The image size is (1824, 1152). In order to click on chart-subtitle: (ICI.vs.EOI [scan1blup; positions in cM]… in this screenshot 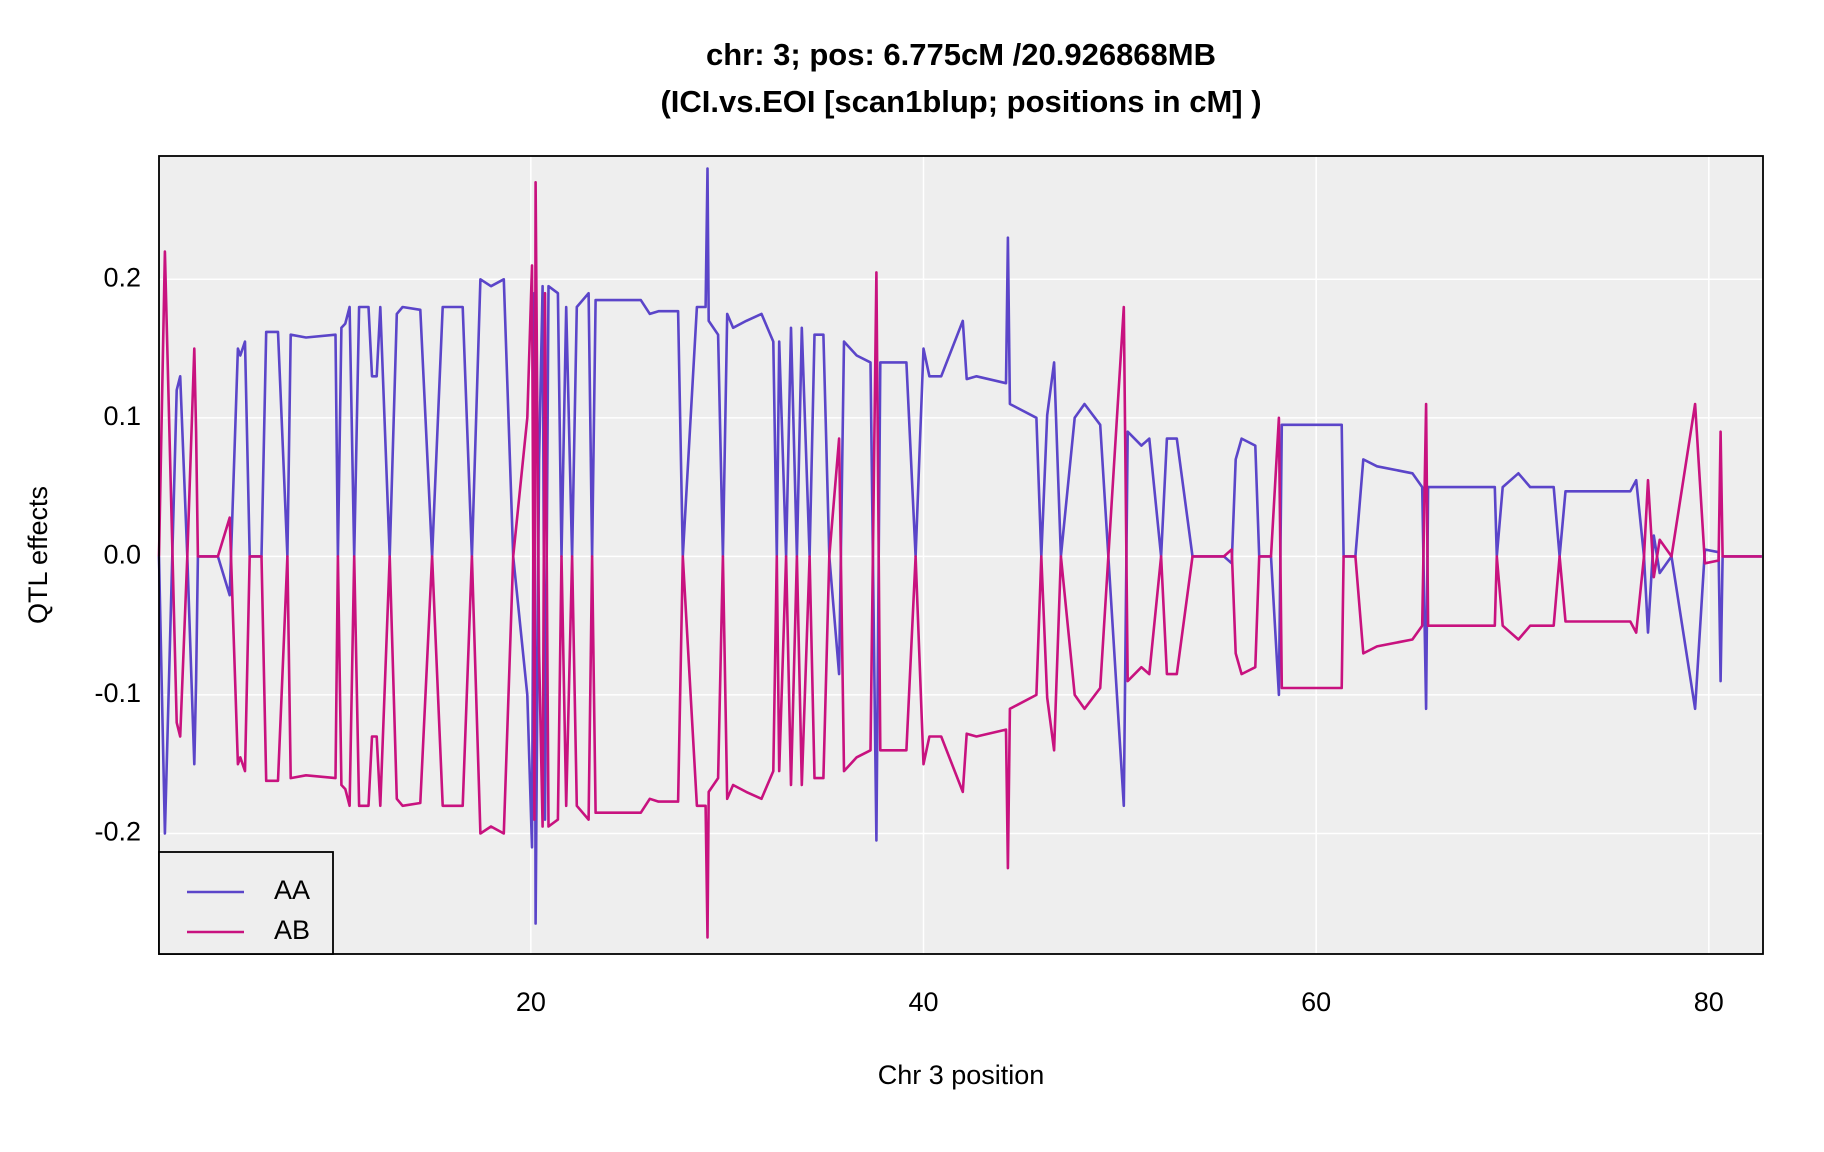, I will do `click(960, 101)`.